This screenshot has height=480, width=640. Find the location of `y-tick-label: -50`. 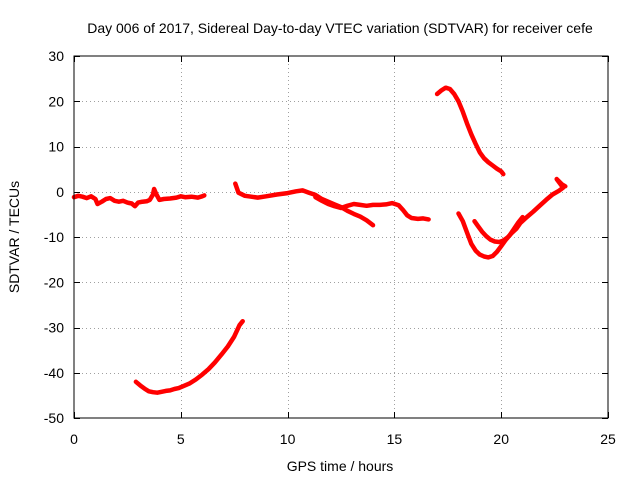

y-tick-label: -50 is located at coordinates (54, 418).